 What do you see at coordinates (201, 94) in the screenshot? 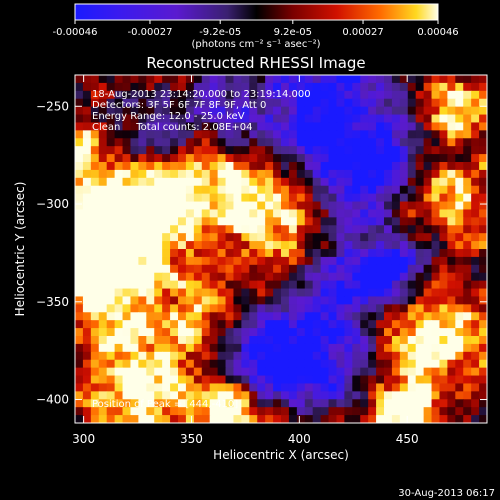
I see `annotation-time-range: 18-Aug-2013 23:14:20.000 to 23:19:14.000` at bounding box center [201, 94].